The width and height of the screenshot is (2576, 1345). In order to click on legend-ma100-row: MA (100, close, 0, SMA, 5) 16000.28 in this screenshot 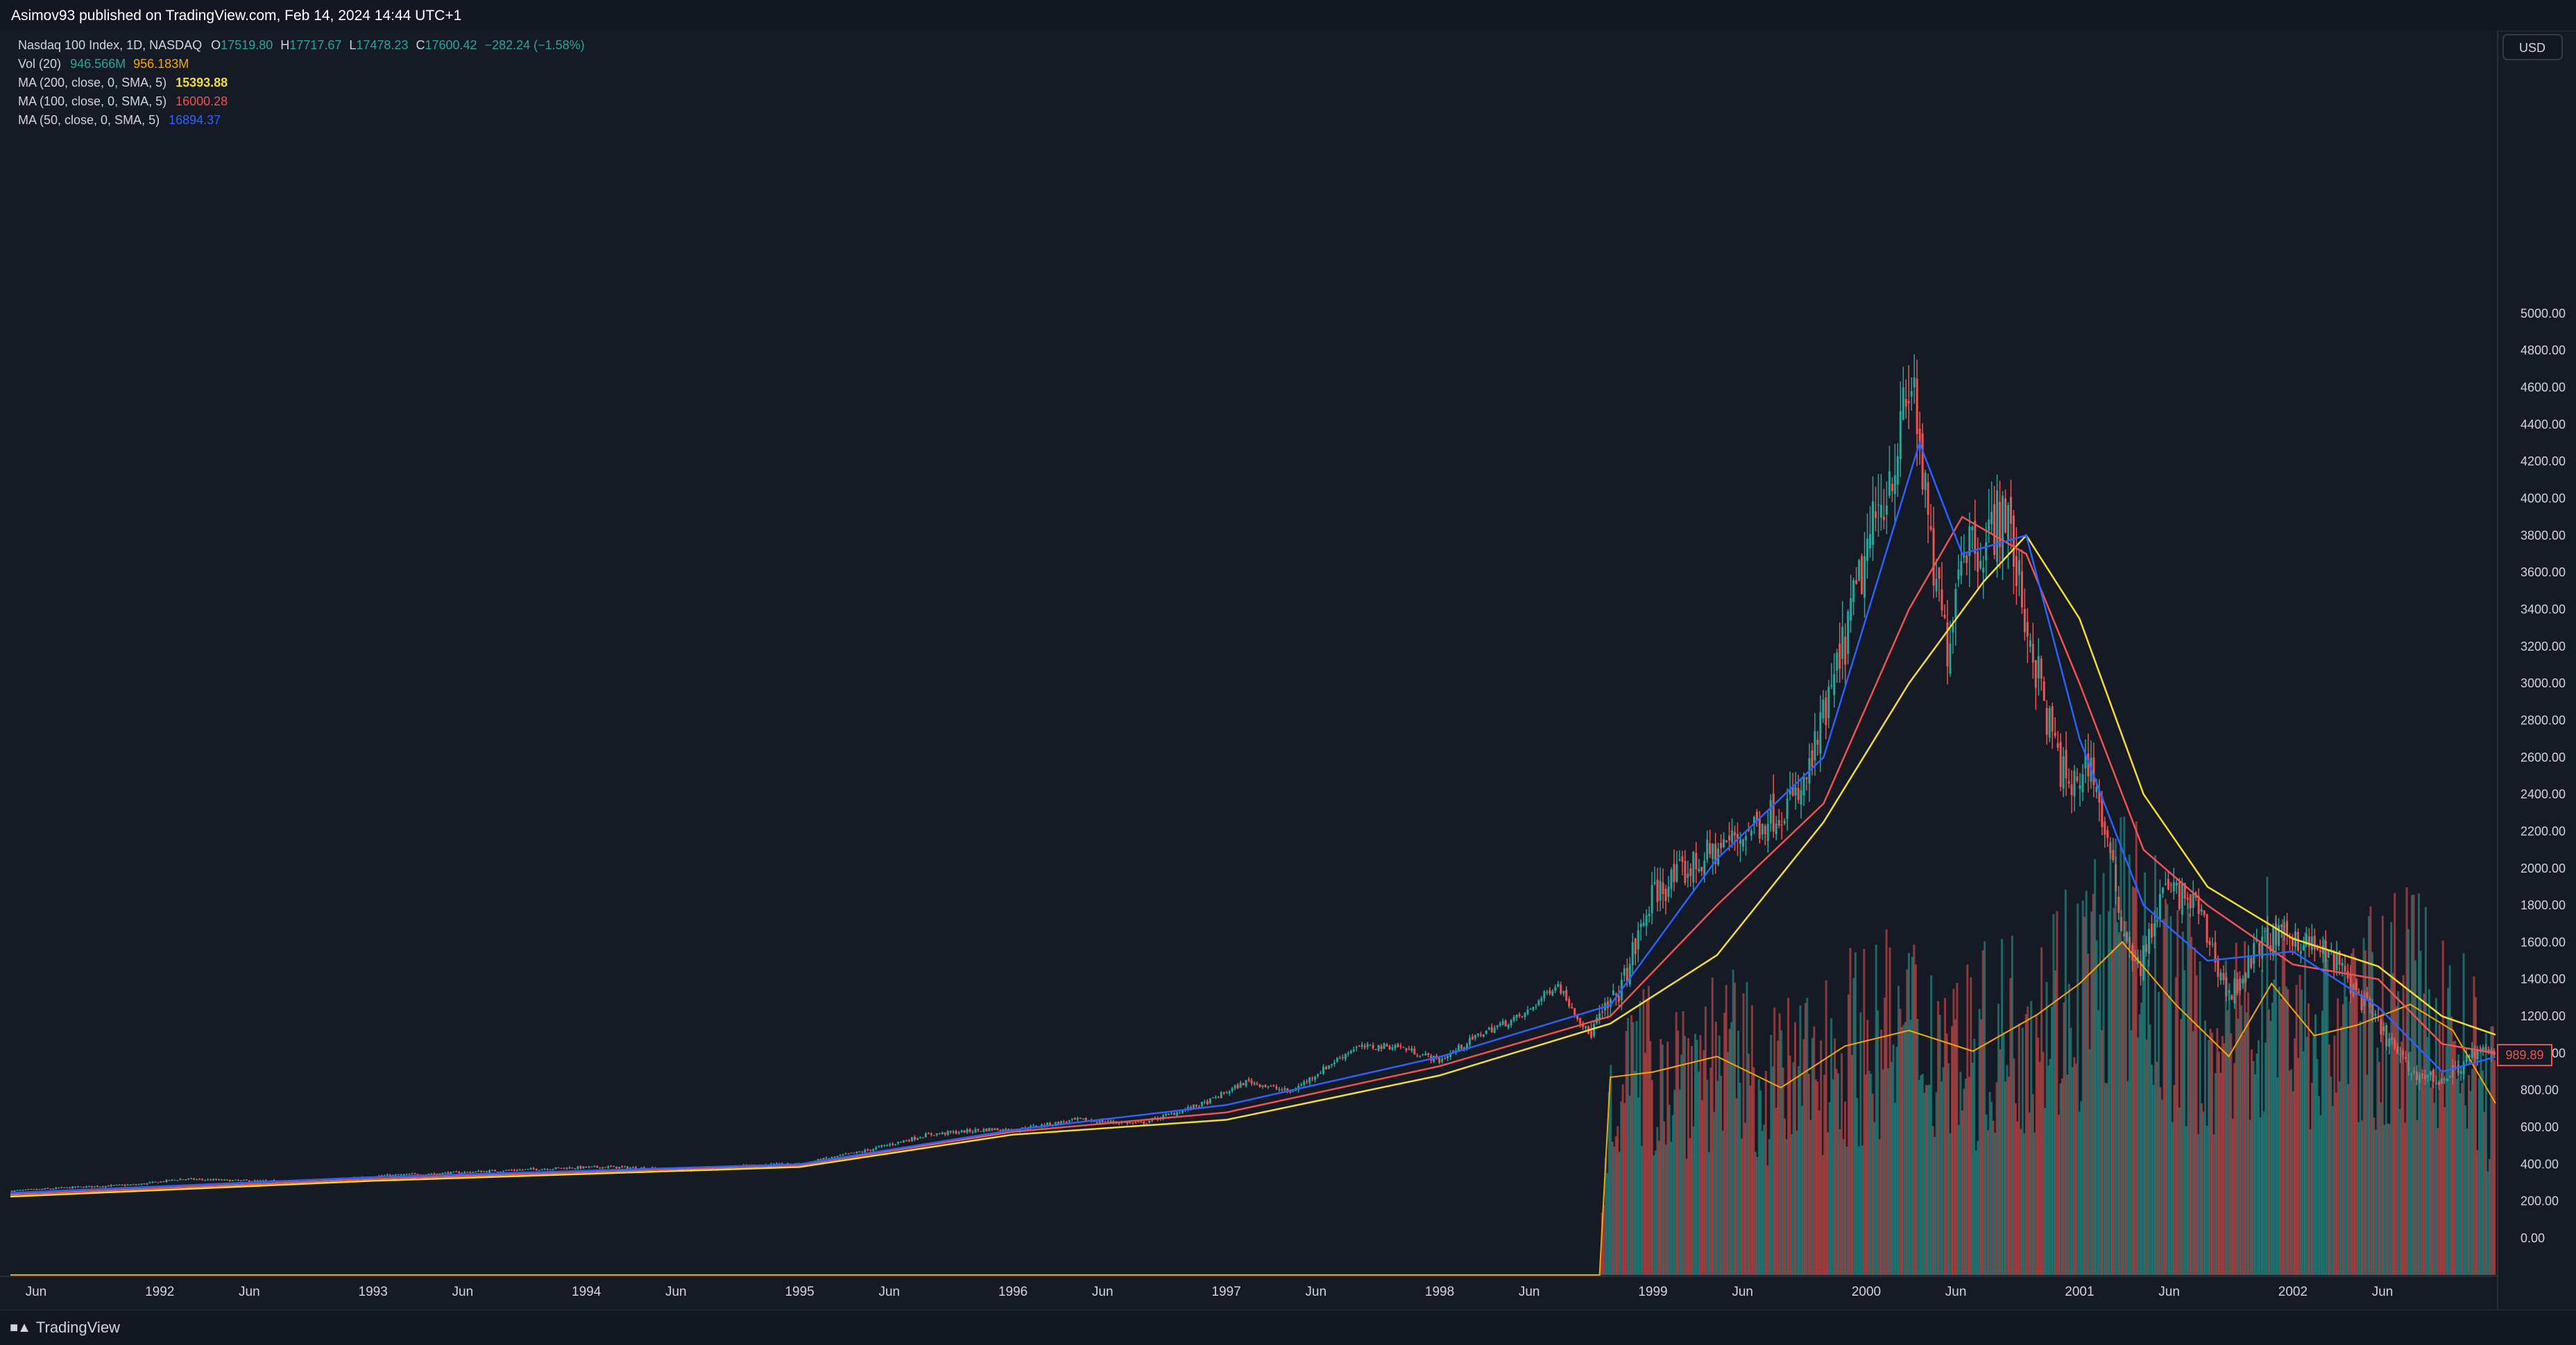, I will do `click(301, 101)`.